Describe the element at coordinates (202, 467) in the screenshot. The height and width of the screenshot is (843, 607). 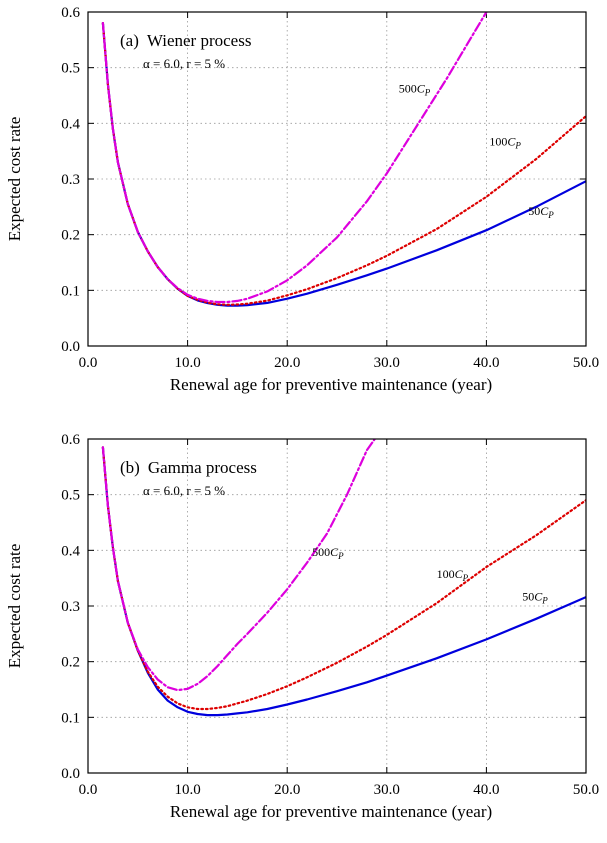
I see `panel-title-text: Gamma process` at that location.